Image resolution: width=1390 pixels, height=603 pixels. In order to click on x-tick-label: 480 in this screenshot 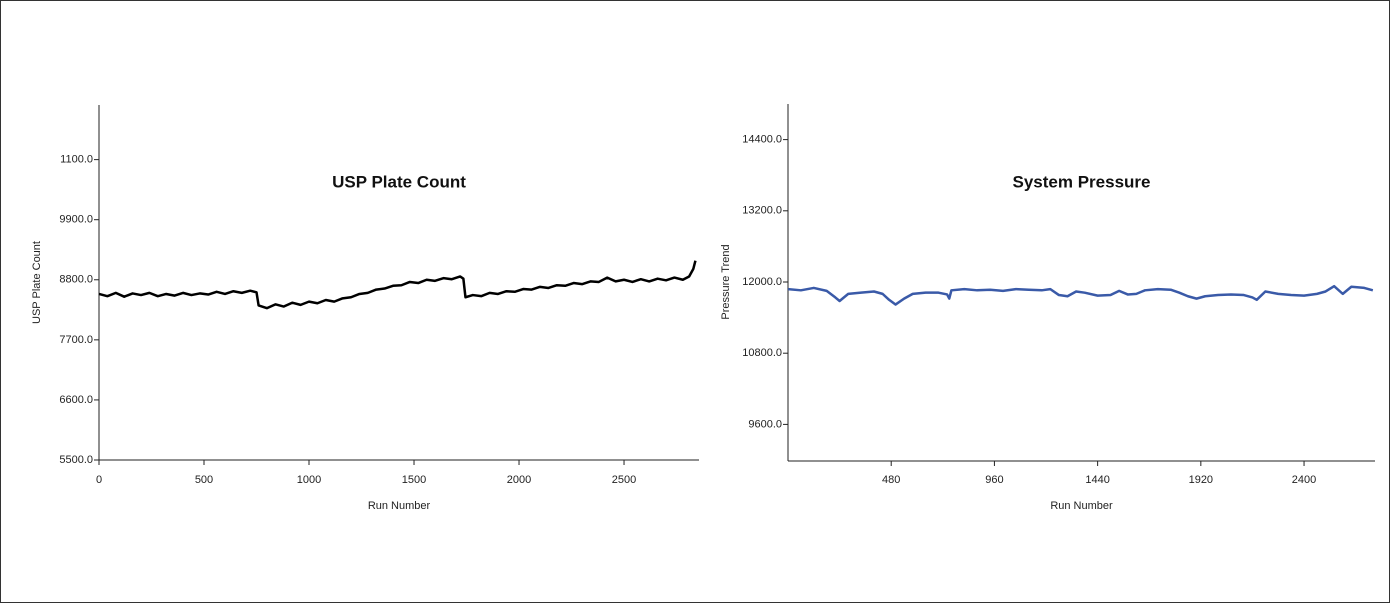, I will do `click(891, 480)`.